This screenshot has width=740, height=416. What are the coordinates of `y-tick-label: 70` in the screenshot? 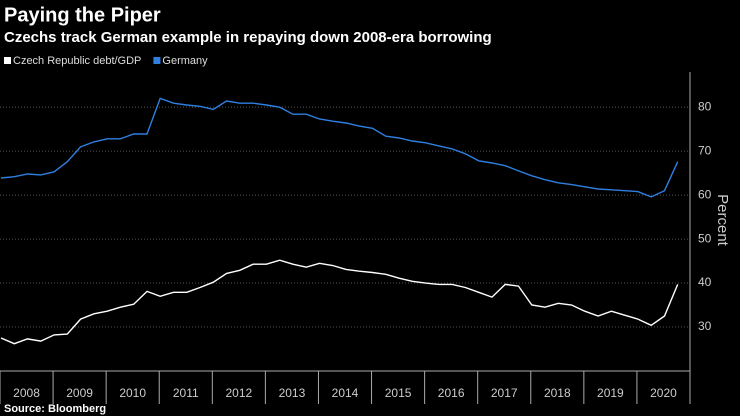 It's located at (705, 150).